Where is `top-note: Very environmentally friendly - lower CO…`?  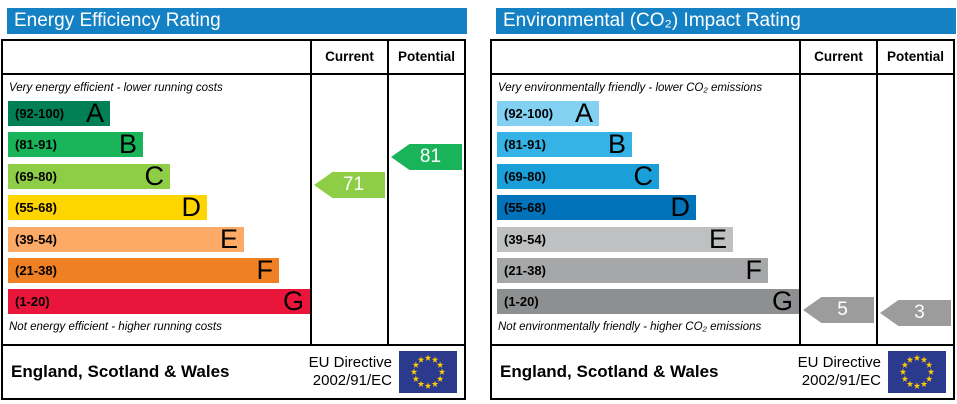 top-note: Very environmentally friendly - lower CO… is located at coordinates (630, 88).